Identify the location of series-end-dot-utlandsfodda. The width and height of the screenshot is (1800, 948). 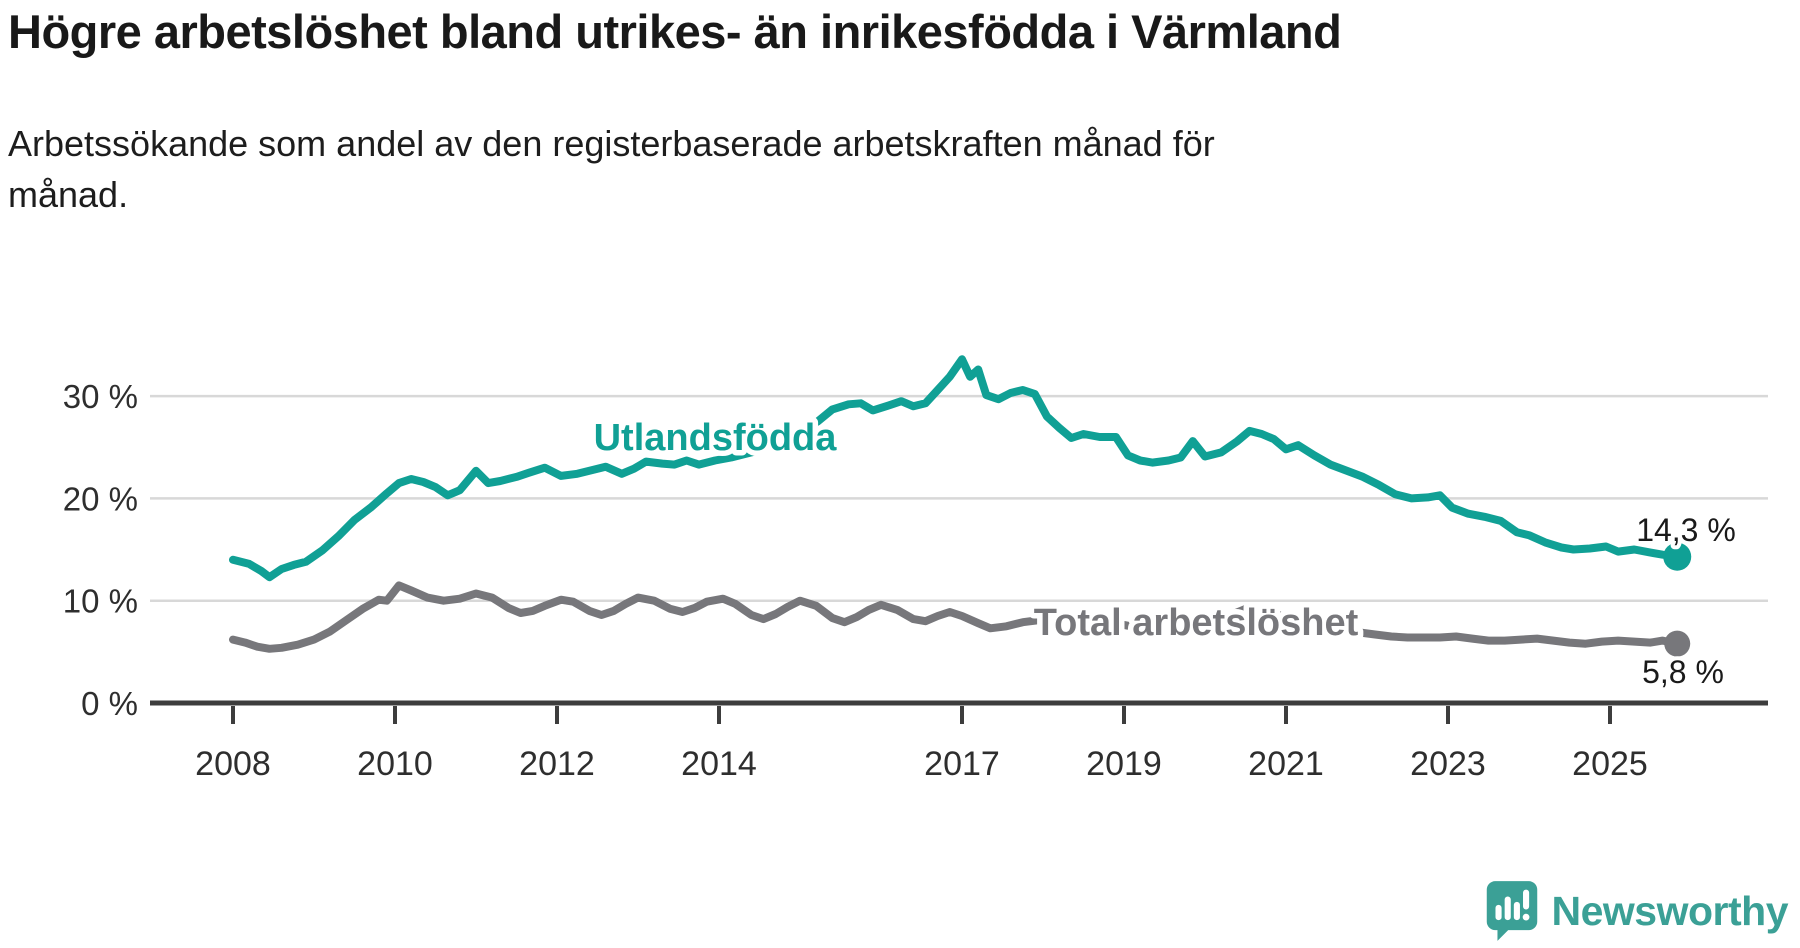
(1677, 556).